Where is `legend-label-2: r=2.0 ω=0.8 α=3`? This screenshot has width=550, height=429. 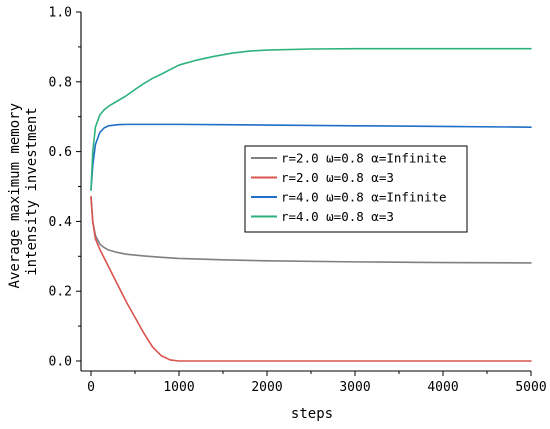 legend-label-2: r=2.0 ω=0.8 α=3 is located at coordinates (337, 177).